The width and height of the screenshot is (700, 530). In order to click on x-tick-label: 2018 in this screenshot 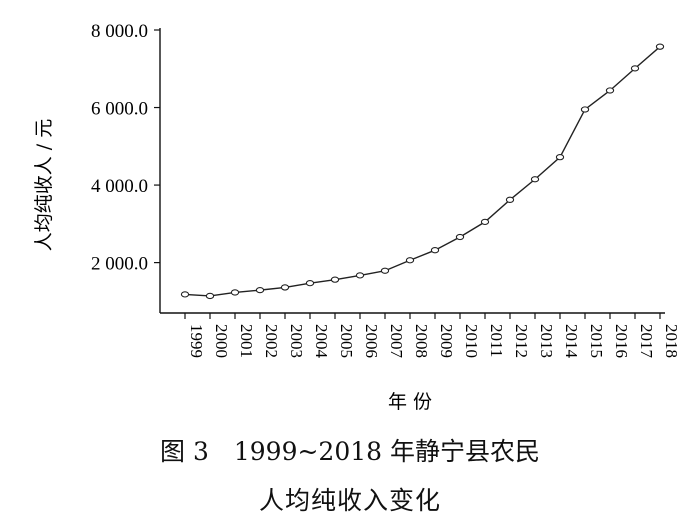, I will do `click(671, 341)`.